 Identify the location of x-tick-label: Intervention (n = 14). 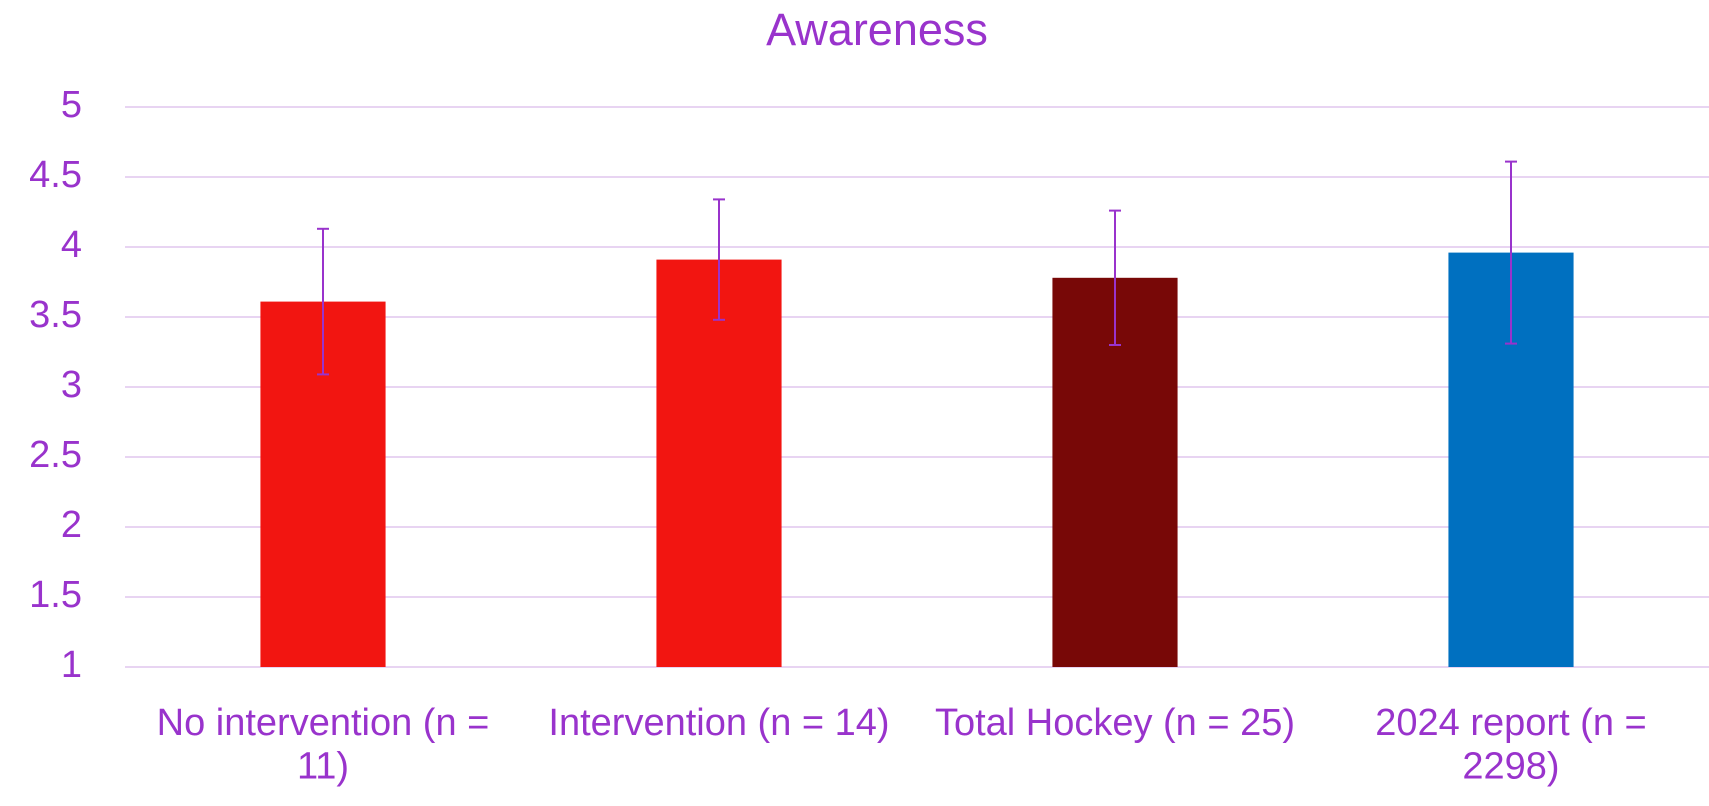
(718, 723).